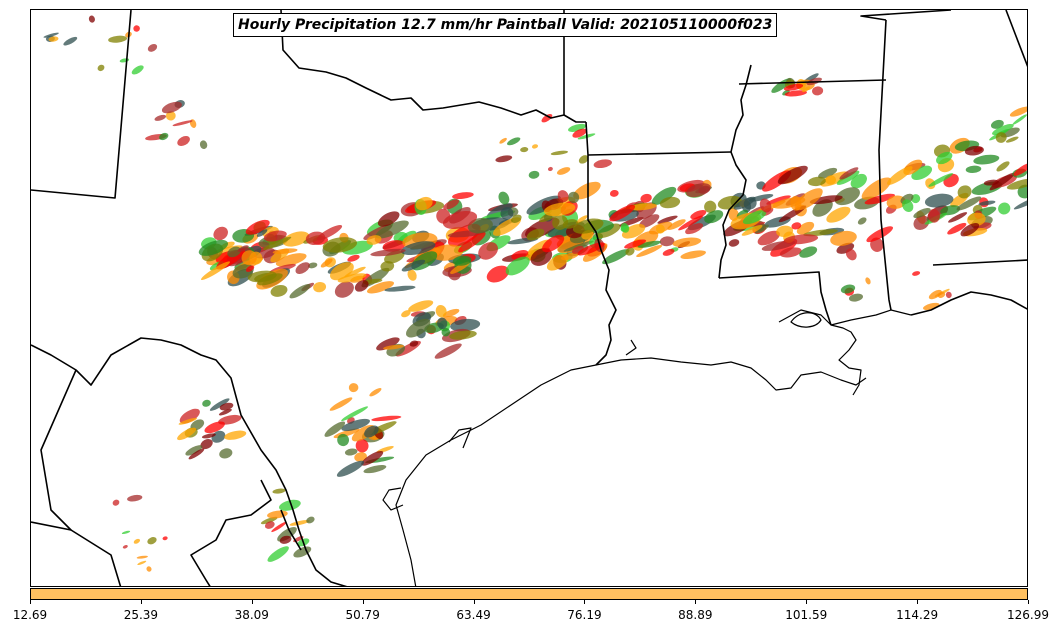 The height and width of the screenshot is (633, 1062). I want to click on colorbar-tick-label: 88.89, so click(695, 615).